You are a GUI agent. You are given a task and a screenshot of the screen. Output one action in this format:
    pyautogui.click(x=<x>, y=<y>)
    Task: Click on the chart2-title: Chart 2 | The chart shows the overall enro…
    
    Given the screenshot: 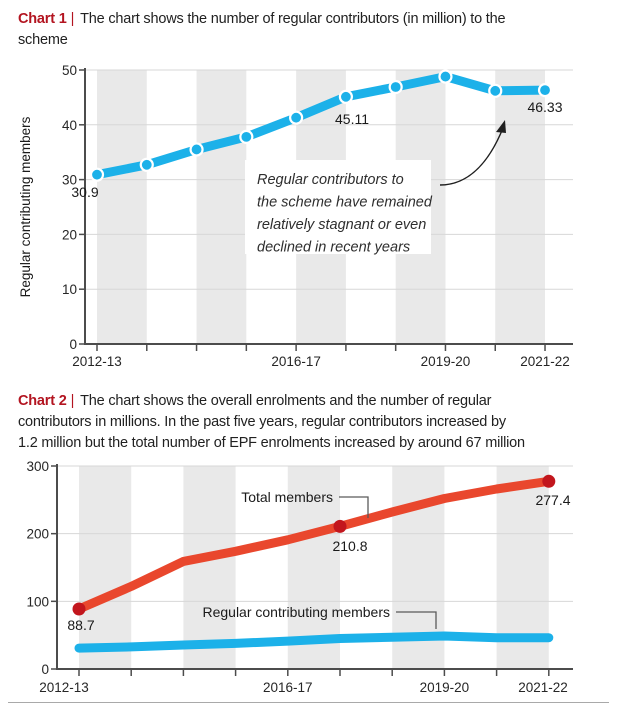 What is the action you would take?
    pyautogui.click(x=309, y=422)
    